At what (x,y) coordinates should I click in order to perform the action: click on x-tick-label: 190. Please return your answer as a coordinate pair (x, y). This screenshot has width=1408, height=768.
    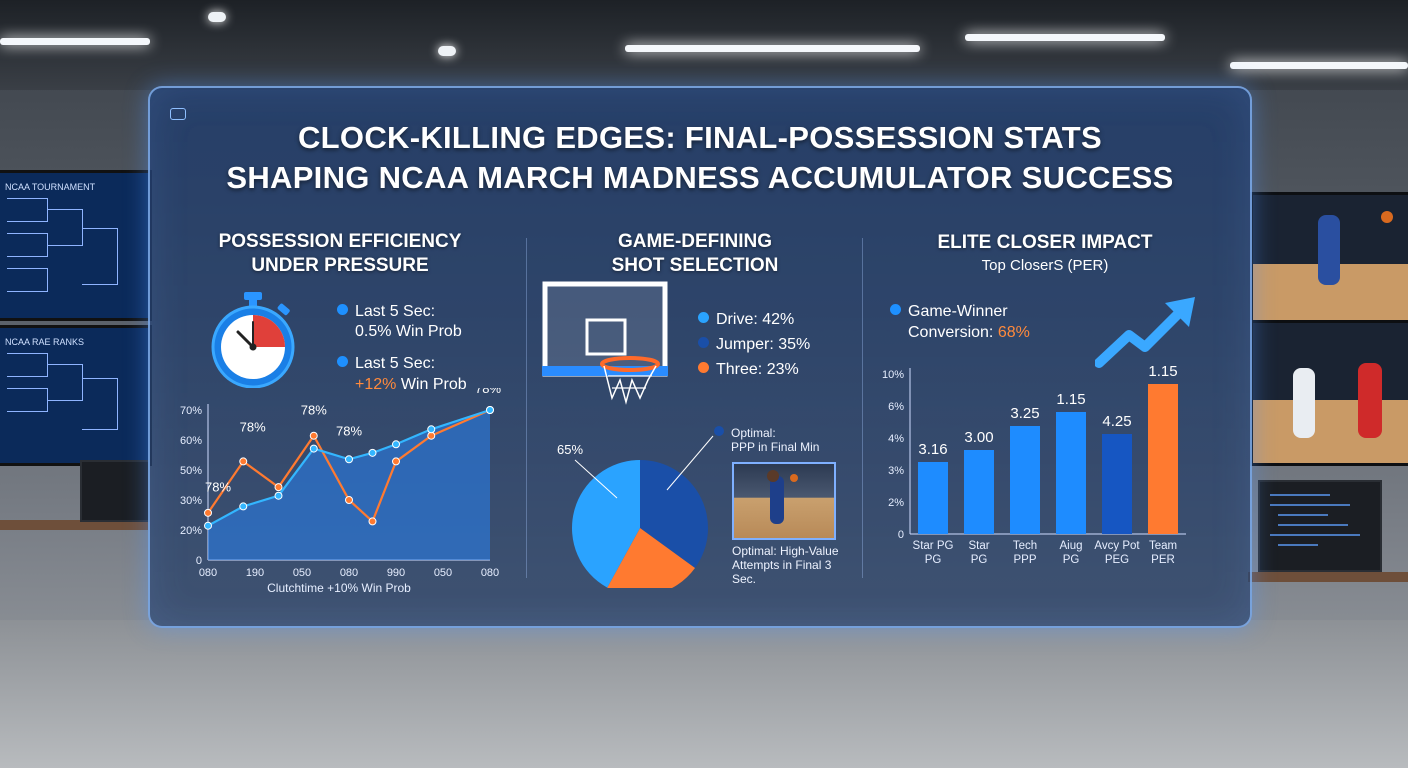
    Looking at the image, I should click on (255, 573).